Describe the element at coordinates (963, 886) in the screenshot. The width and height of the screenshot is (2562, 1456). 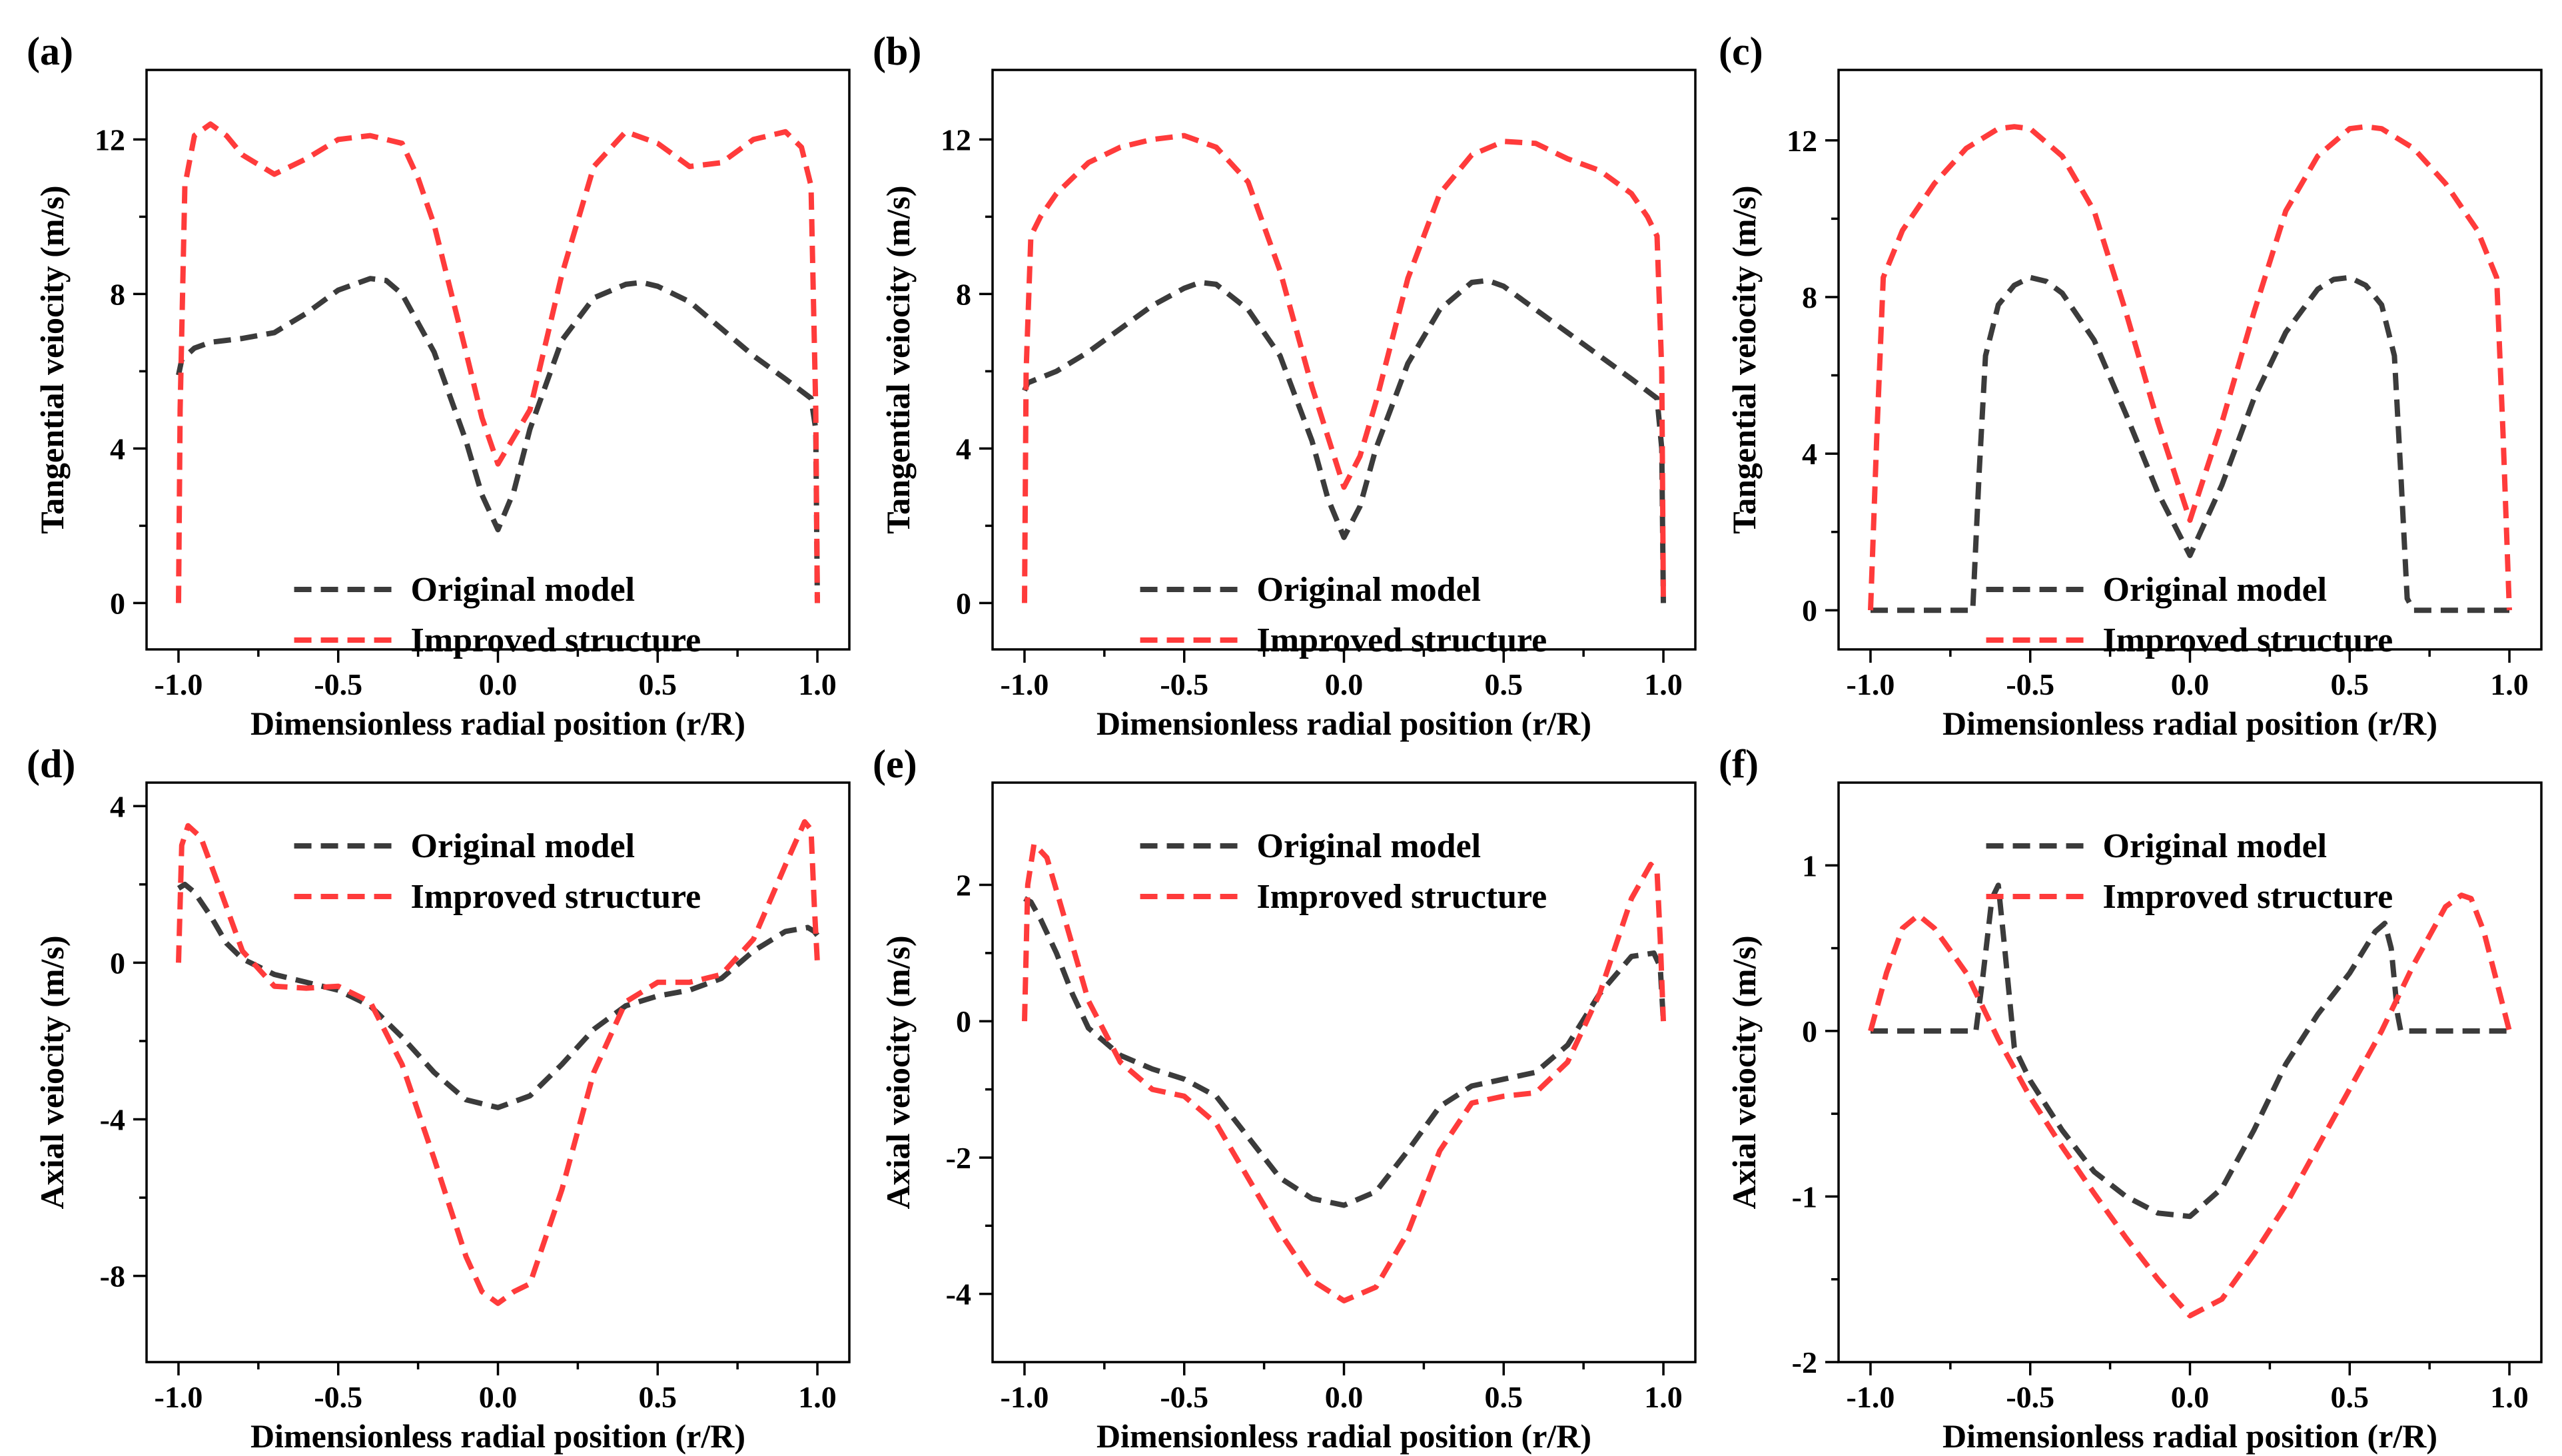
I see `y-tick-label: 2` at that location.